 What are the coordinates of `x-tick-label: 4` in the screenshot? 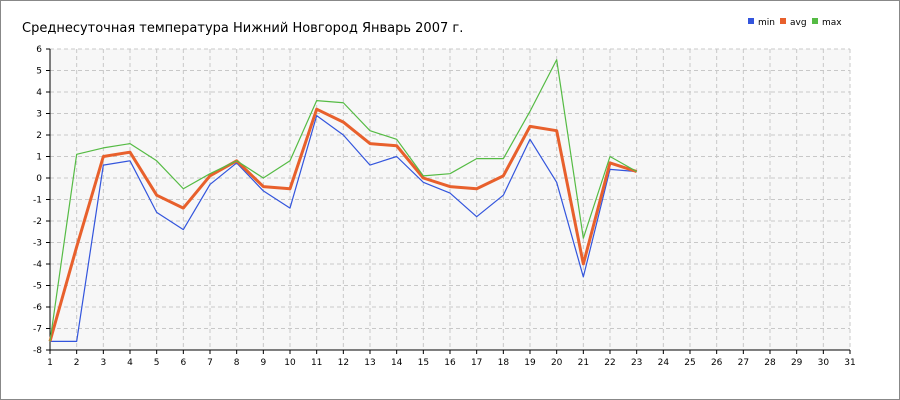 It's located at (130, 363).